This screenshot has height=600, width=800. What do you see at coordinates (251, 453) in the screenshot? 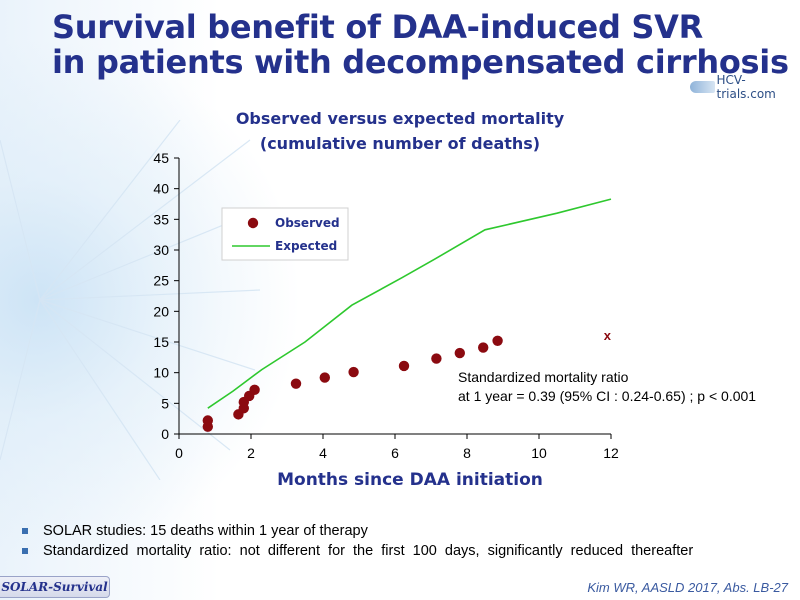
I see `x-tick-label: 2` at bounding box center [251, 453].